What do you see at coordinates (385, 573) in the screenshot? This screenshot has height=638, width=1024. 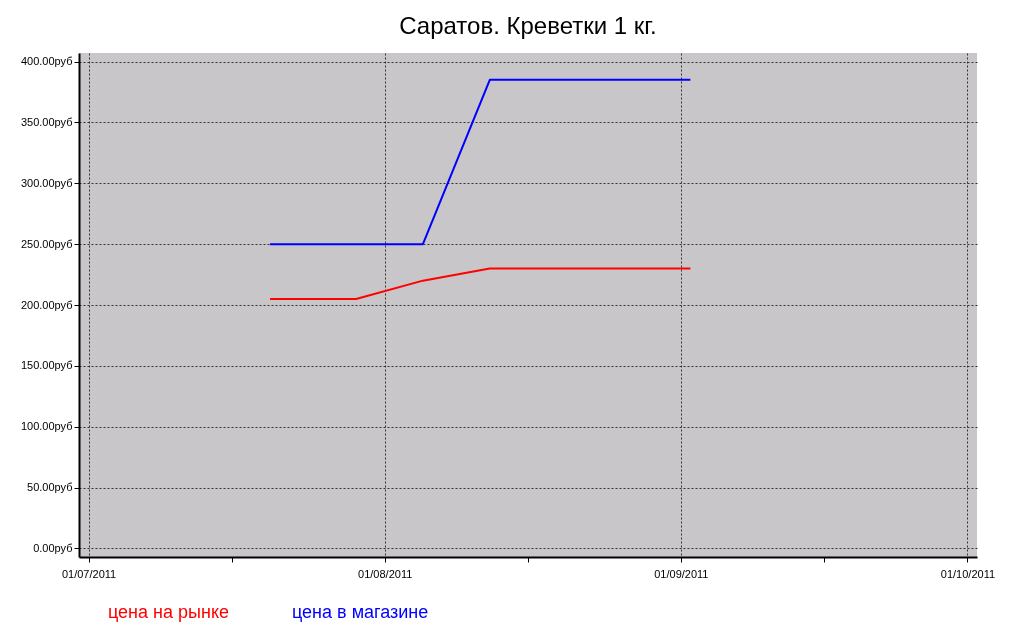 I see `x-tick-label: 01/08/2011` at bounding box center [385, 573].